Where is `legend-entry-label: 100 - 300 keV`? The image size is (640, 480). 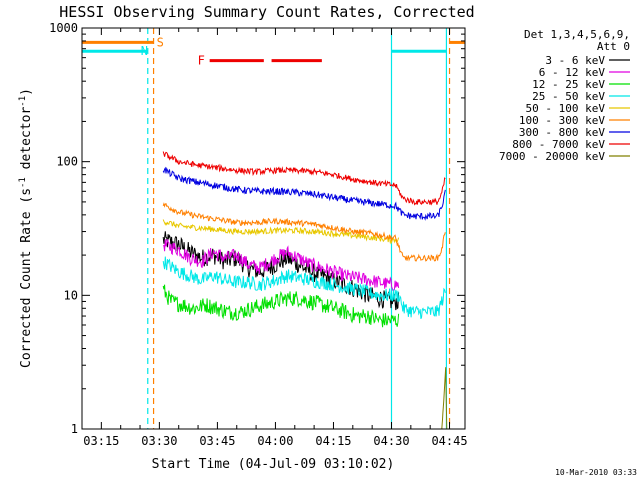
legend-entry-label: 100 - 300 keV is located at coordinates (562, 120).